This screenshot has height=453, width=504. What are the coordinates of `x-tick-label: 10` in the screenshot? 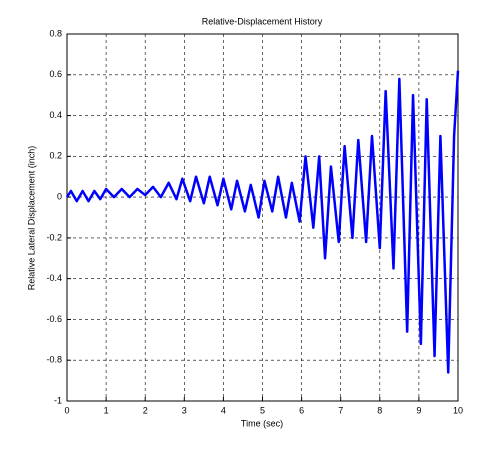 It's located at (458, 410).